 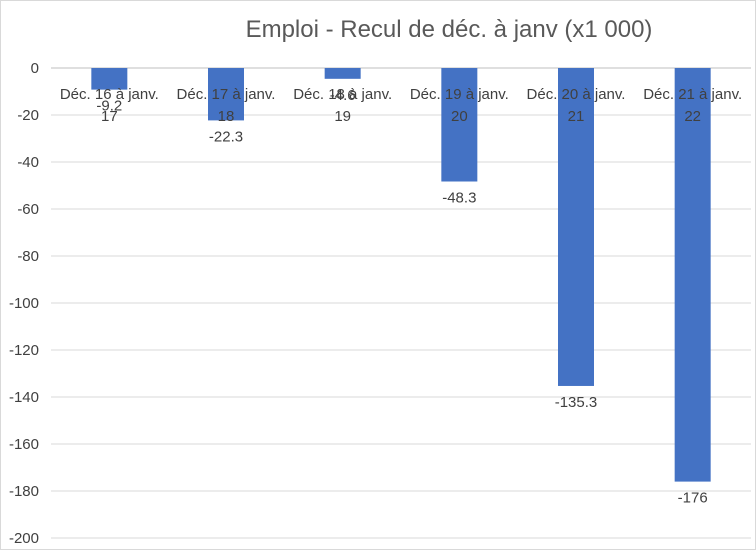 What do you see at coordinates (28, 115) in the screenshot?
I see `y-tick-label: -20` at bounding box center [28, 115].